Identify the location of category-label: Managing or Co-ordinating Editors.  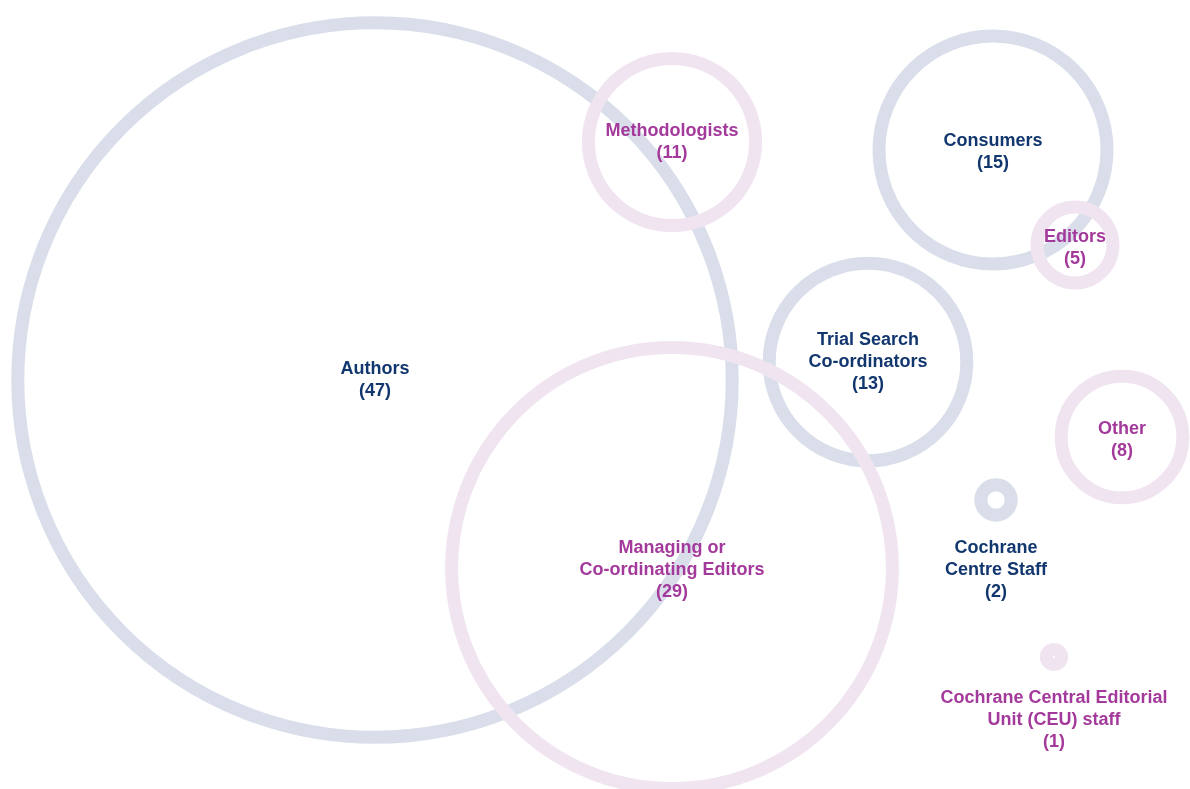
(672, 557).